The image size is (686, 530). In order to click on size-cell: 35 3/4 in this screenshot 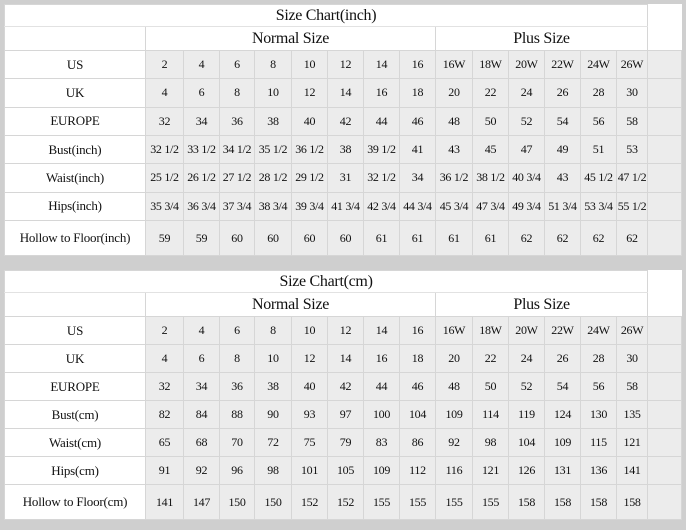, I will do `click(164, 206)`.